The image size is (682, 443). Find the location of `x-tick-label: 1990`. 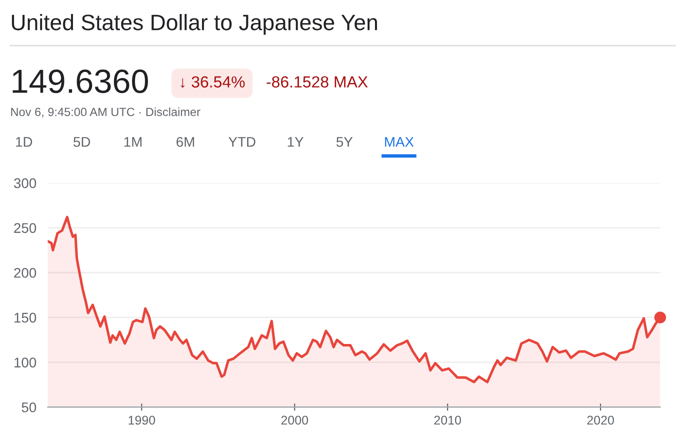

x-tick-label: 1990 is located at coordinates (142, 420).